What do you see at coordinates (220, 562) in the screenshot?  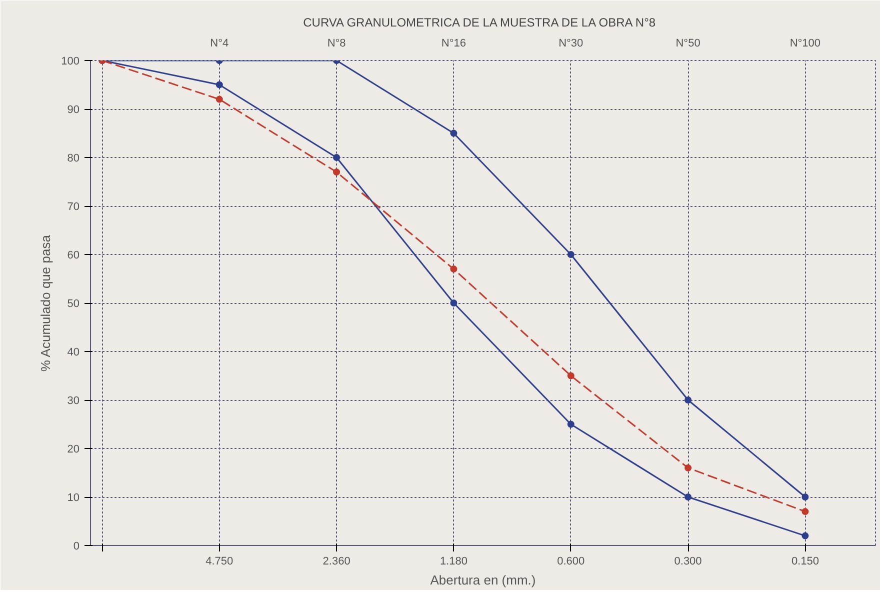 I see `x-tick-label: 4.750` at bounding box center [220, 562].